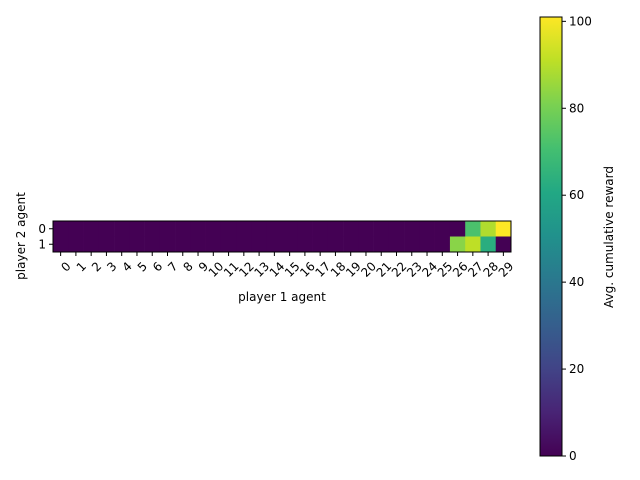 This screenshot has width=640, height=480. I want to click on x-tick-label: 5, so click(142, 266).